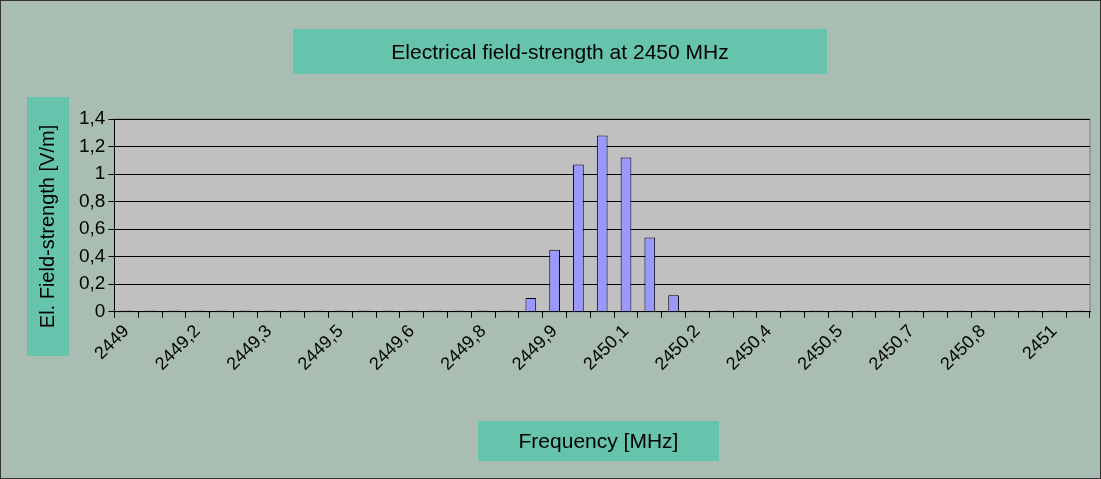 The height and width of the screenshot is (479, 1101). What do you see at coordinates (92, 145) in the screenshot?
I see `y-tick-label: 1,2` at bounding box center [92, 145].